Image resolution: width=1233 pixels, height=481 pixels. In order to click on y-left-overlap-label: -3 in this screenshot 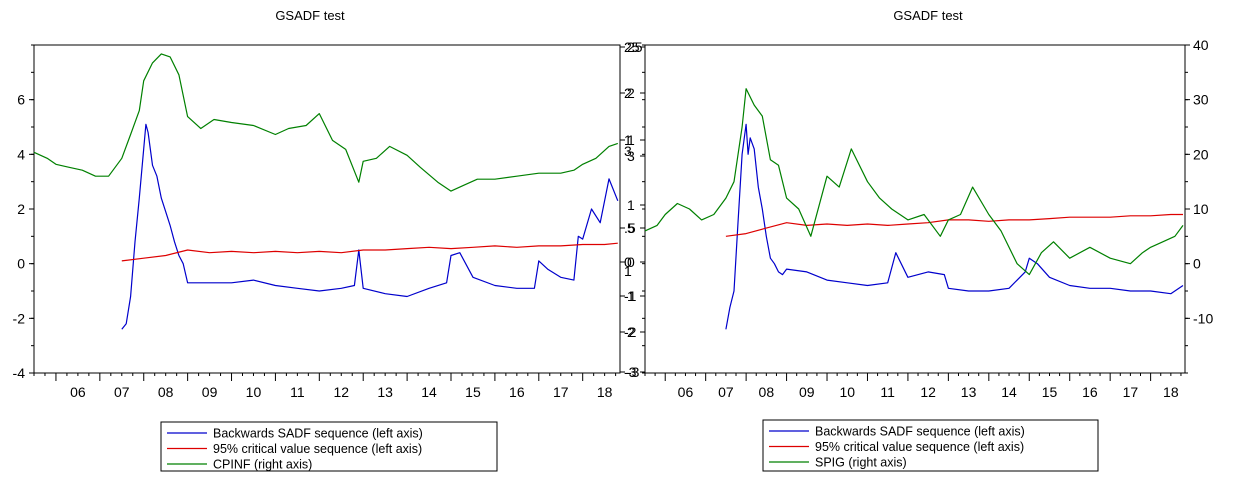, I will do `click(633, 372)`.